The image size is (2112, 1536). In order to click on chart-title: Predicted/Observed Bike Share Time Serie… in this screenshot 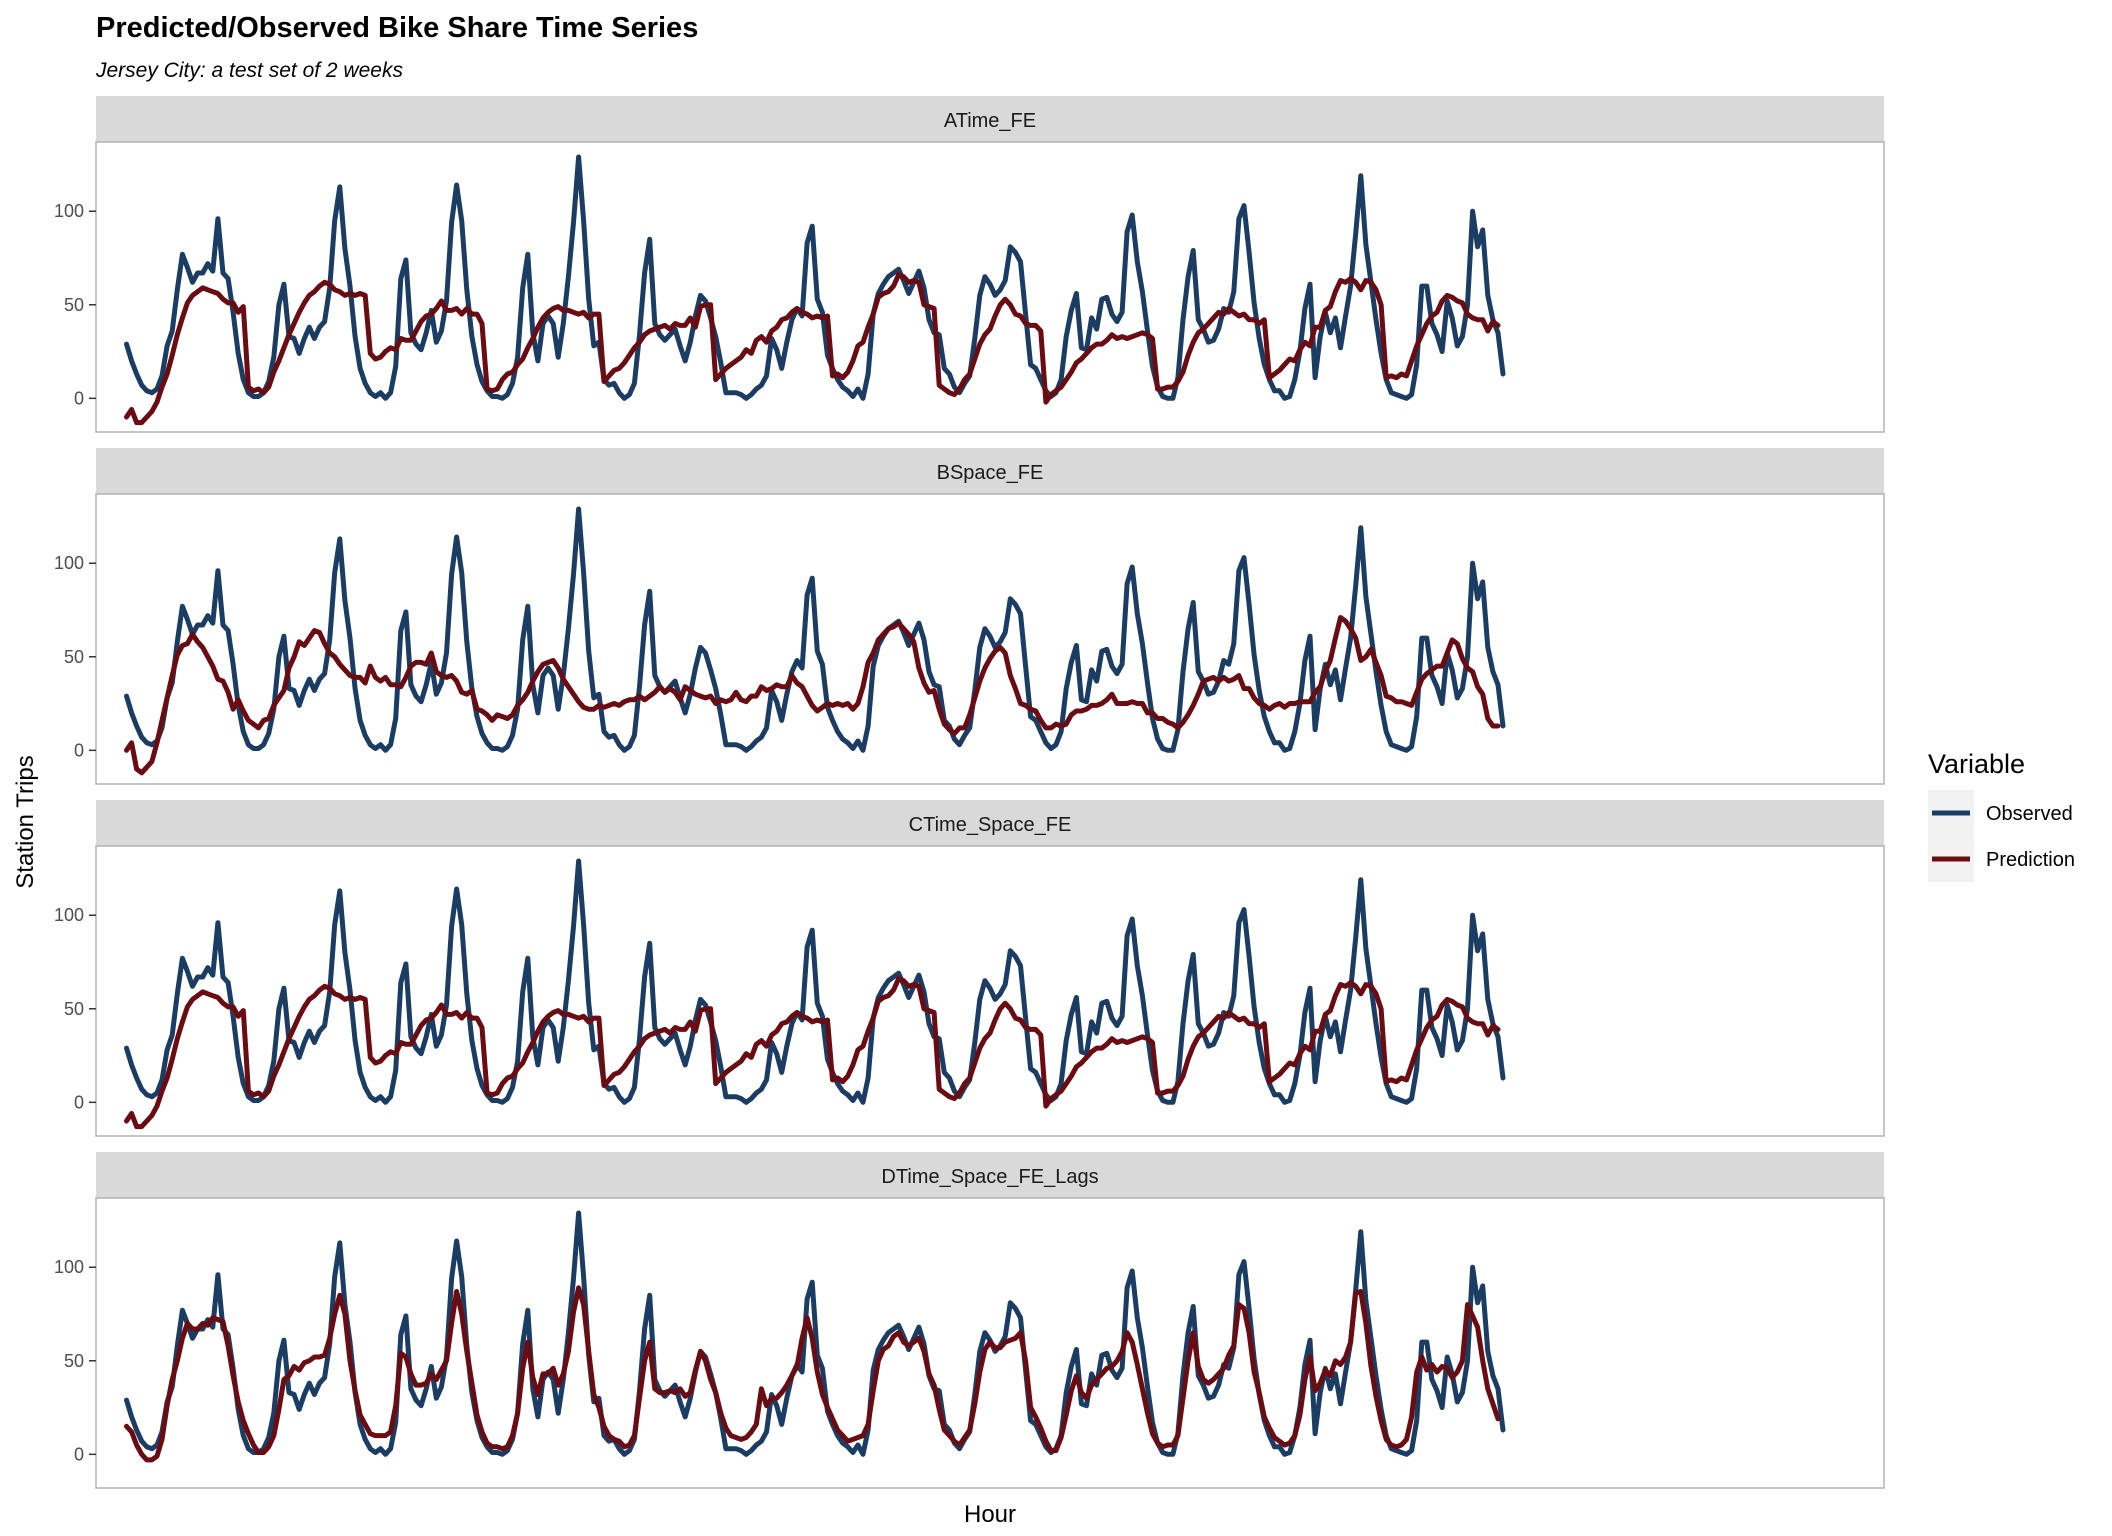, I will do `click(397, 28)`.